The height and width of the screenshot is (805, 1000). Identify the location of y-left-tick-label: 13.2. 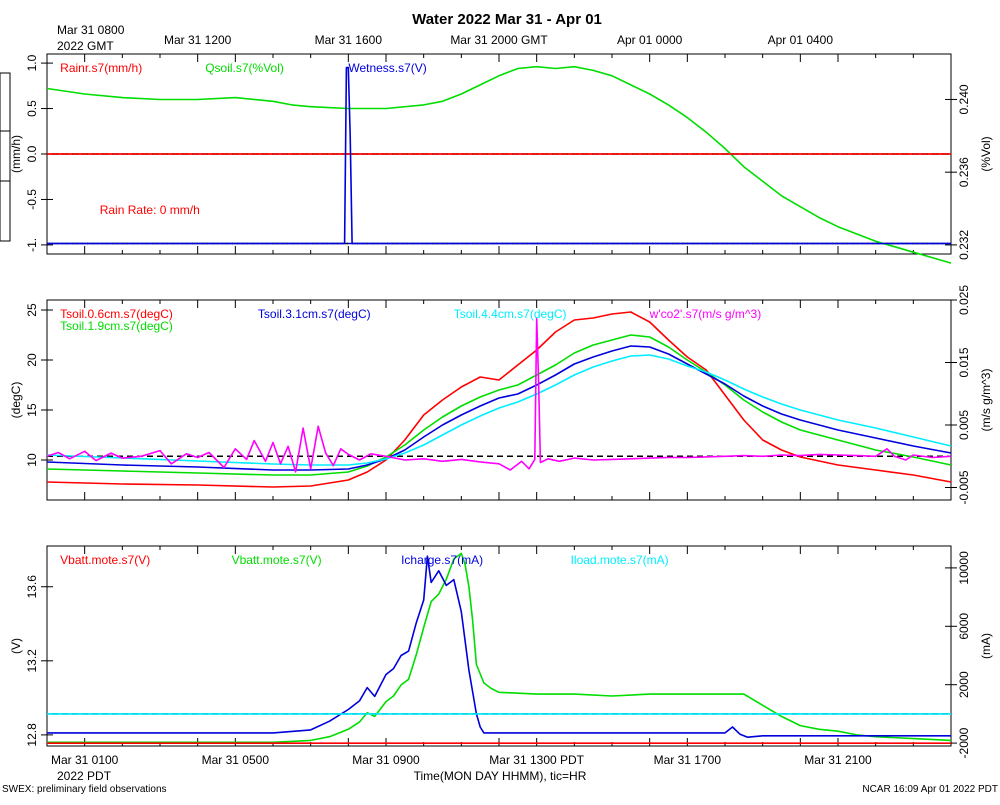
(32, 661).